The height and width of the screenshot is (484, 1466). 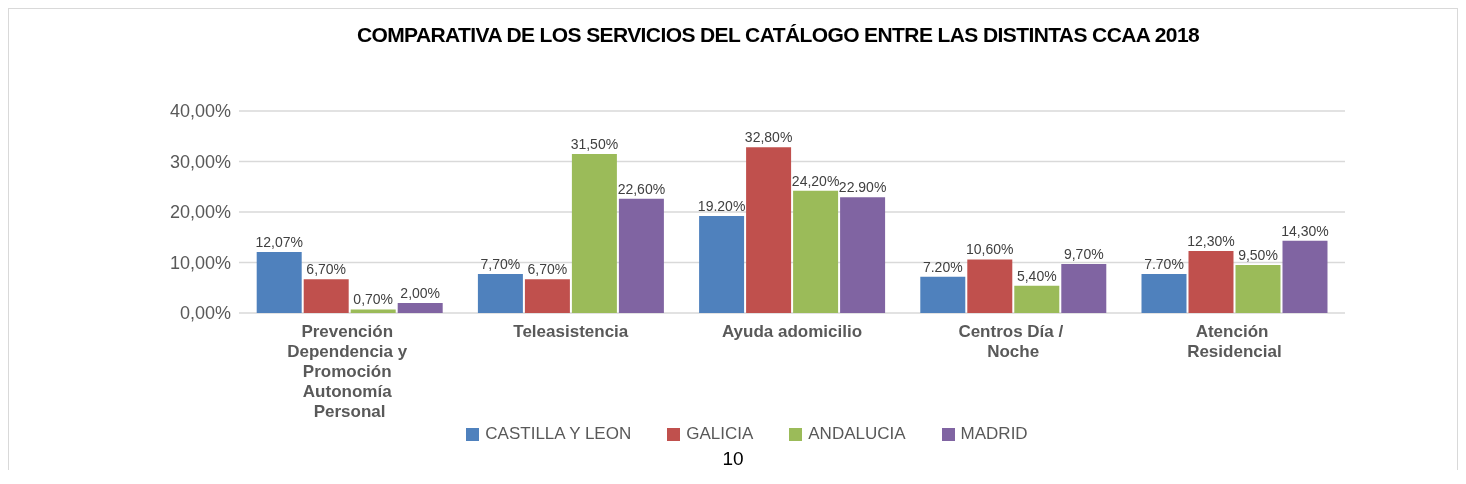 What do you see at coordinates (500, 264) in the screenshot?
I see `data-label: 7,70%` at bounding box center [500, 264].